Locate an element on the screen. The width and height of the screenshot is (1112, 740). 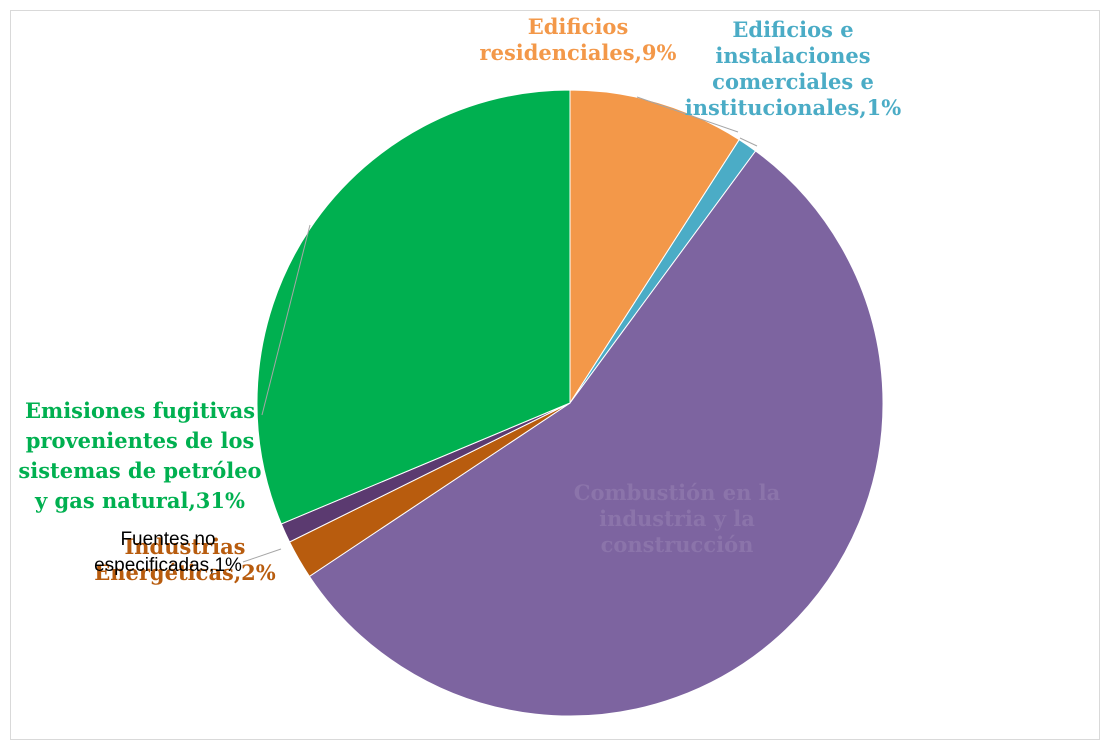
slice-label-line: Edificios is located at coordinates (578, 26).